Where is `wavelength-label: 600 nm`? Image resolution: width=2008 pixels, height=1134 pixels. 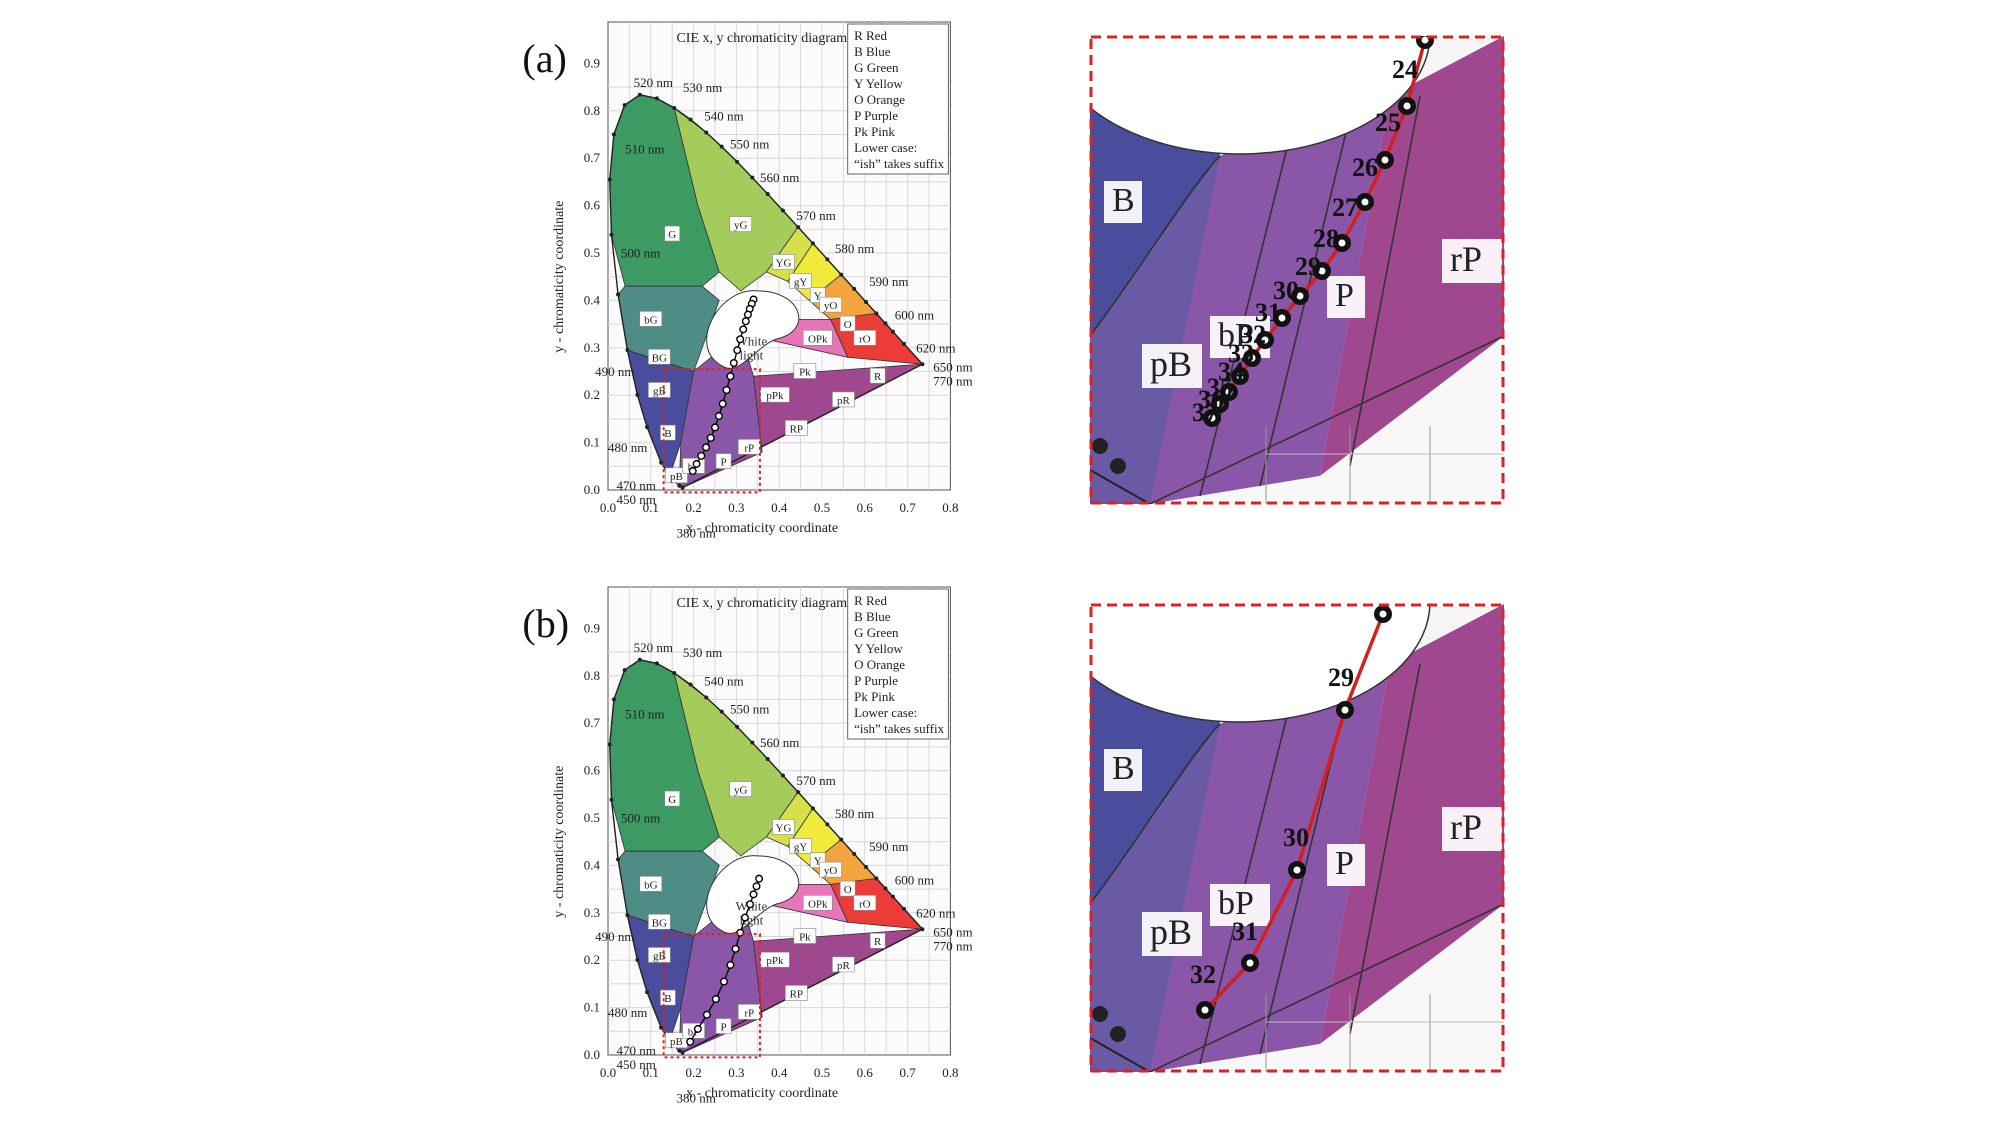 wavelength-label: 600 nm is located at coordinates (914, 879).